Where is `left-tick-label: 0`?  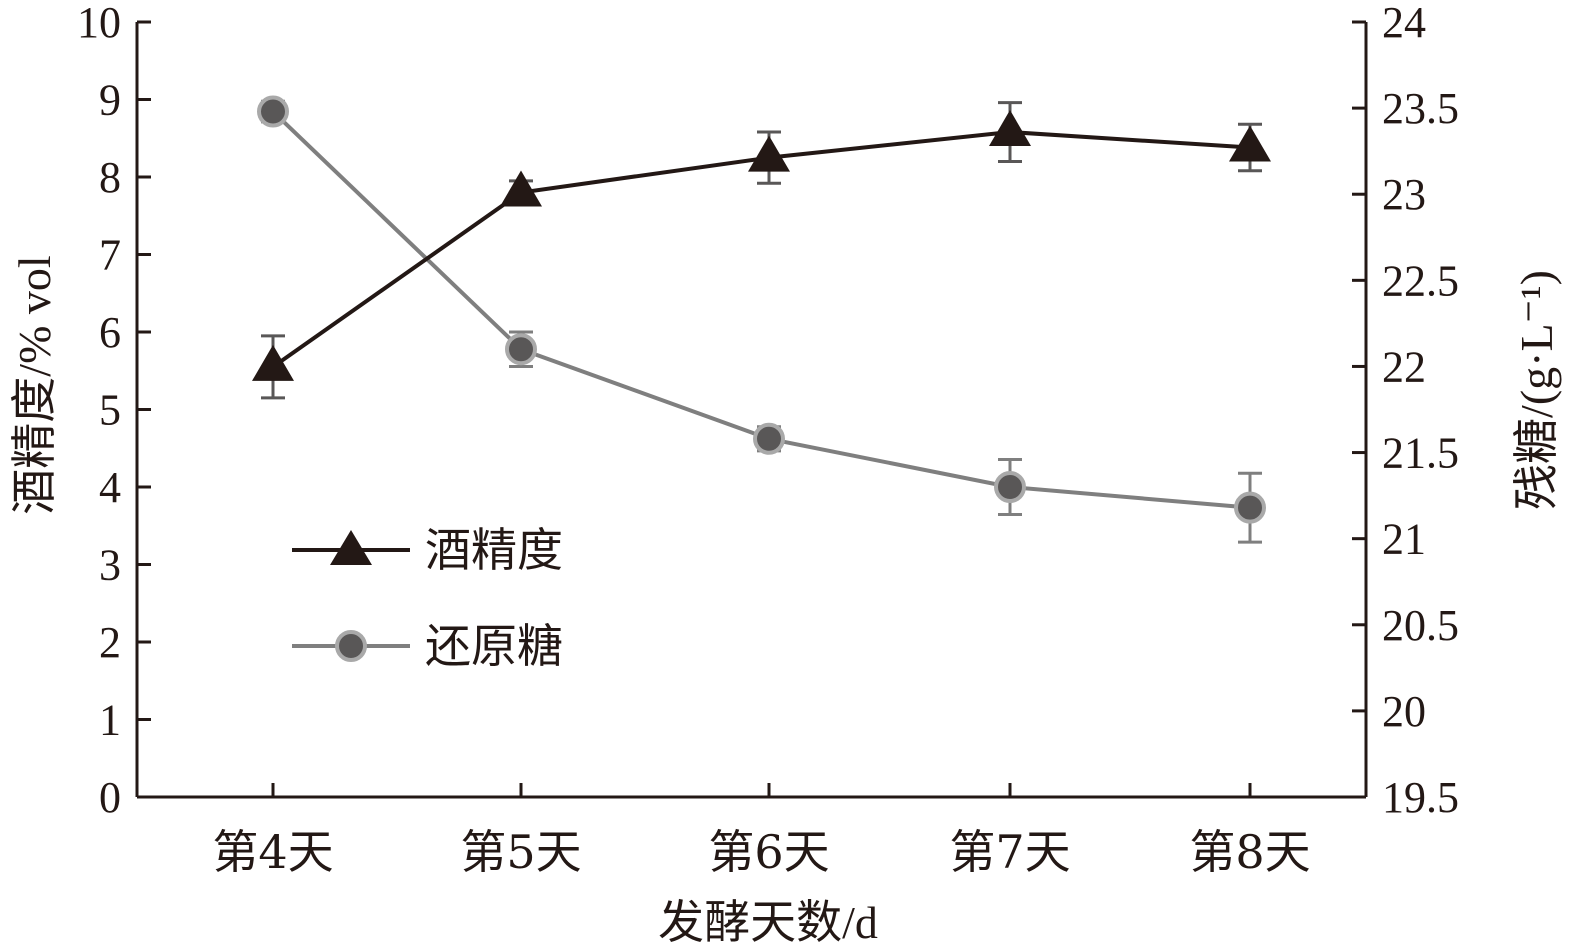 left-tick-label: 0 is located at coordinates (110, 797).